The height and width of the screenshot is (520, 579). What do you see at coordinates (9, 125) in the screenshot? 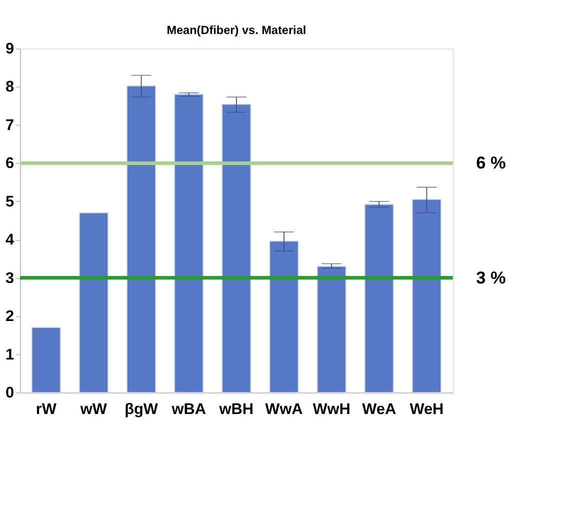
I see `y-tick-label: 7` at bounding box center [9, 125].